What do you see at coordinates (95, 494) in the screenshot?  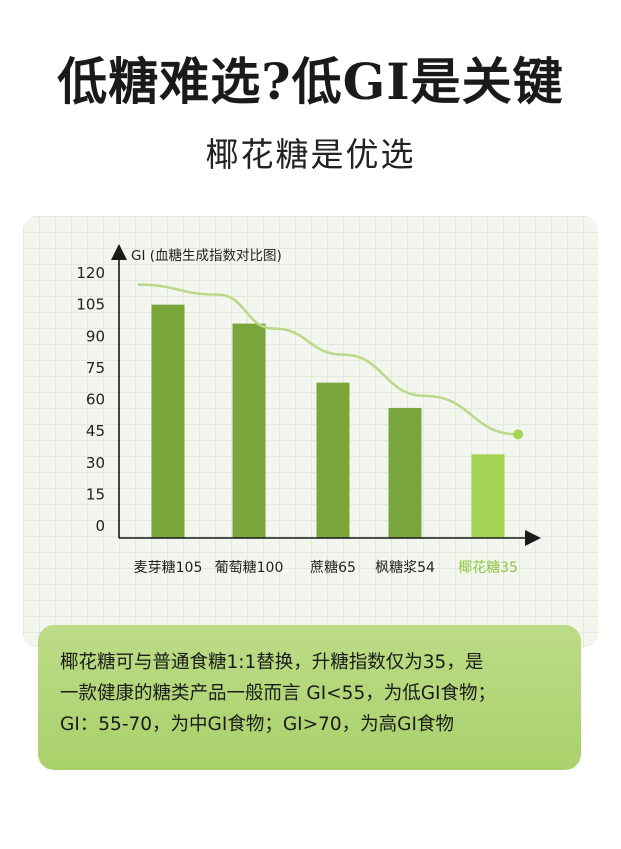 I see `y-tick-label: 15` at bounding box center [95, 494].